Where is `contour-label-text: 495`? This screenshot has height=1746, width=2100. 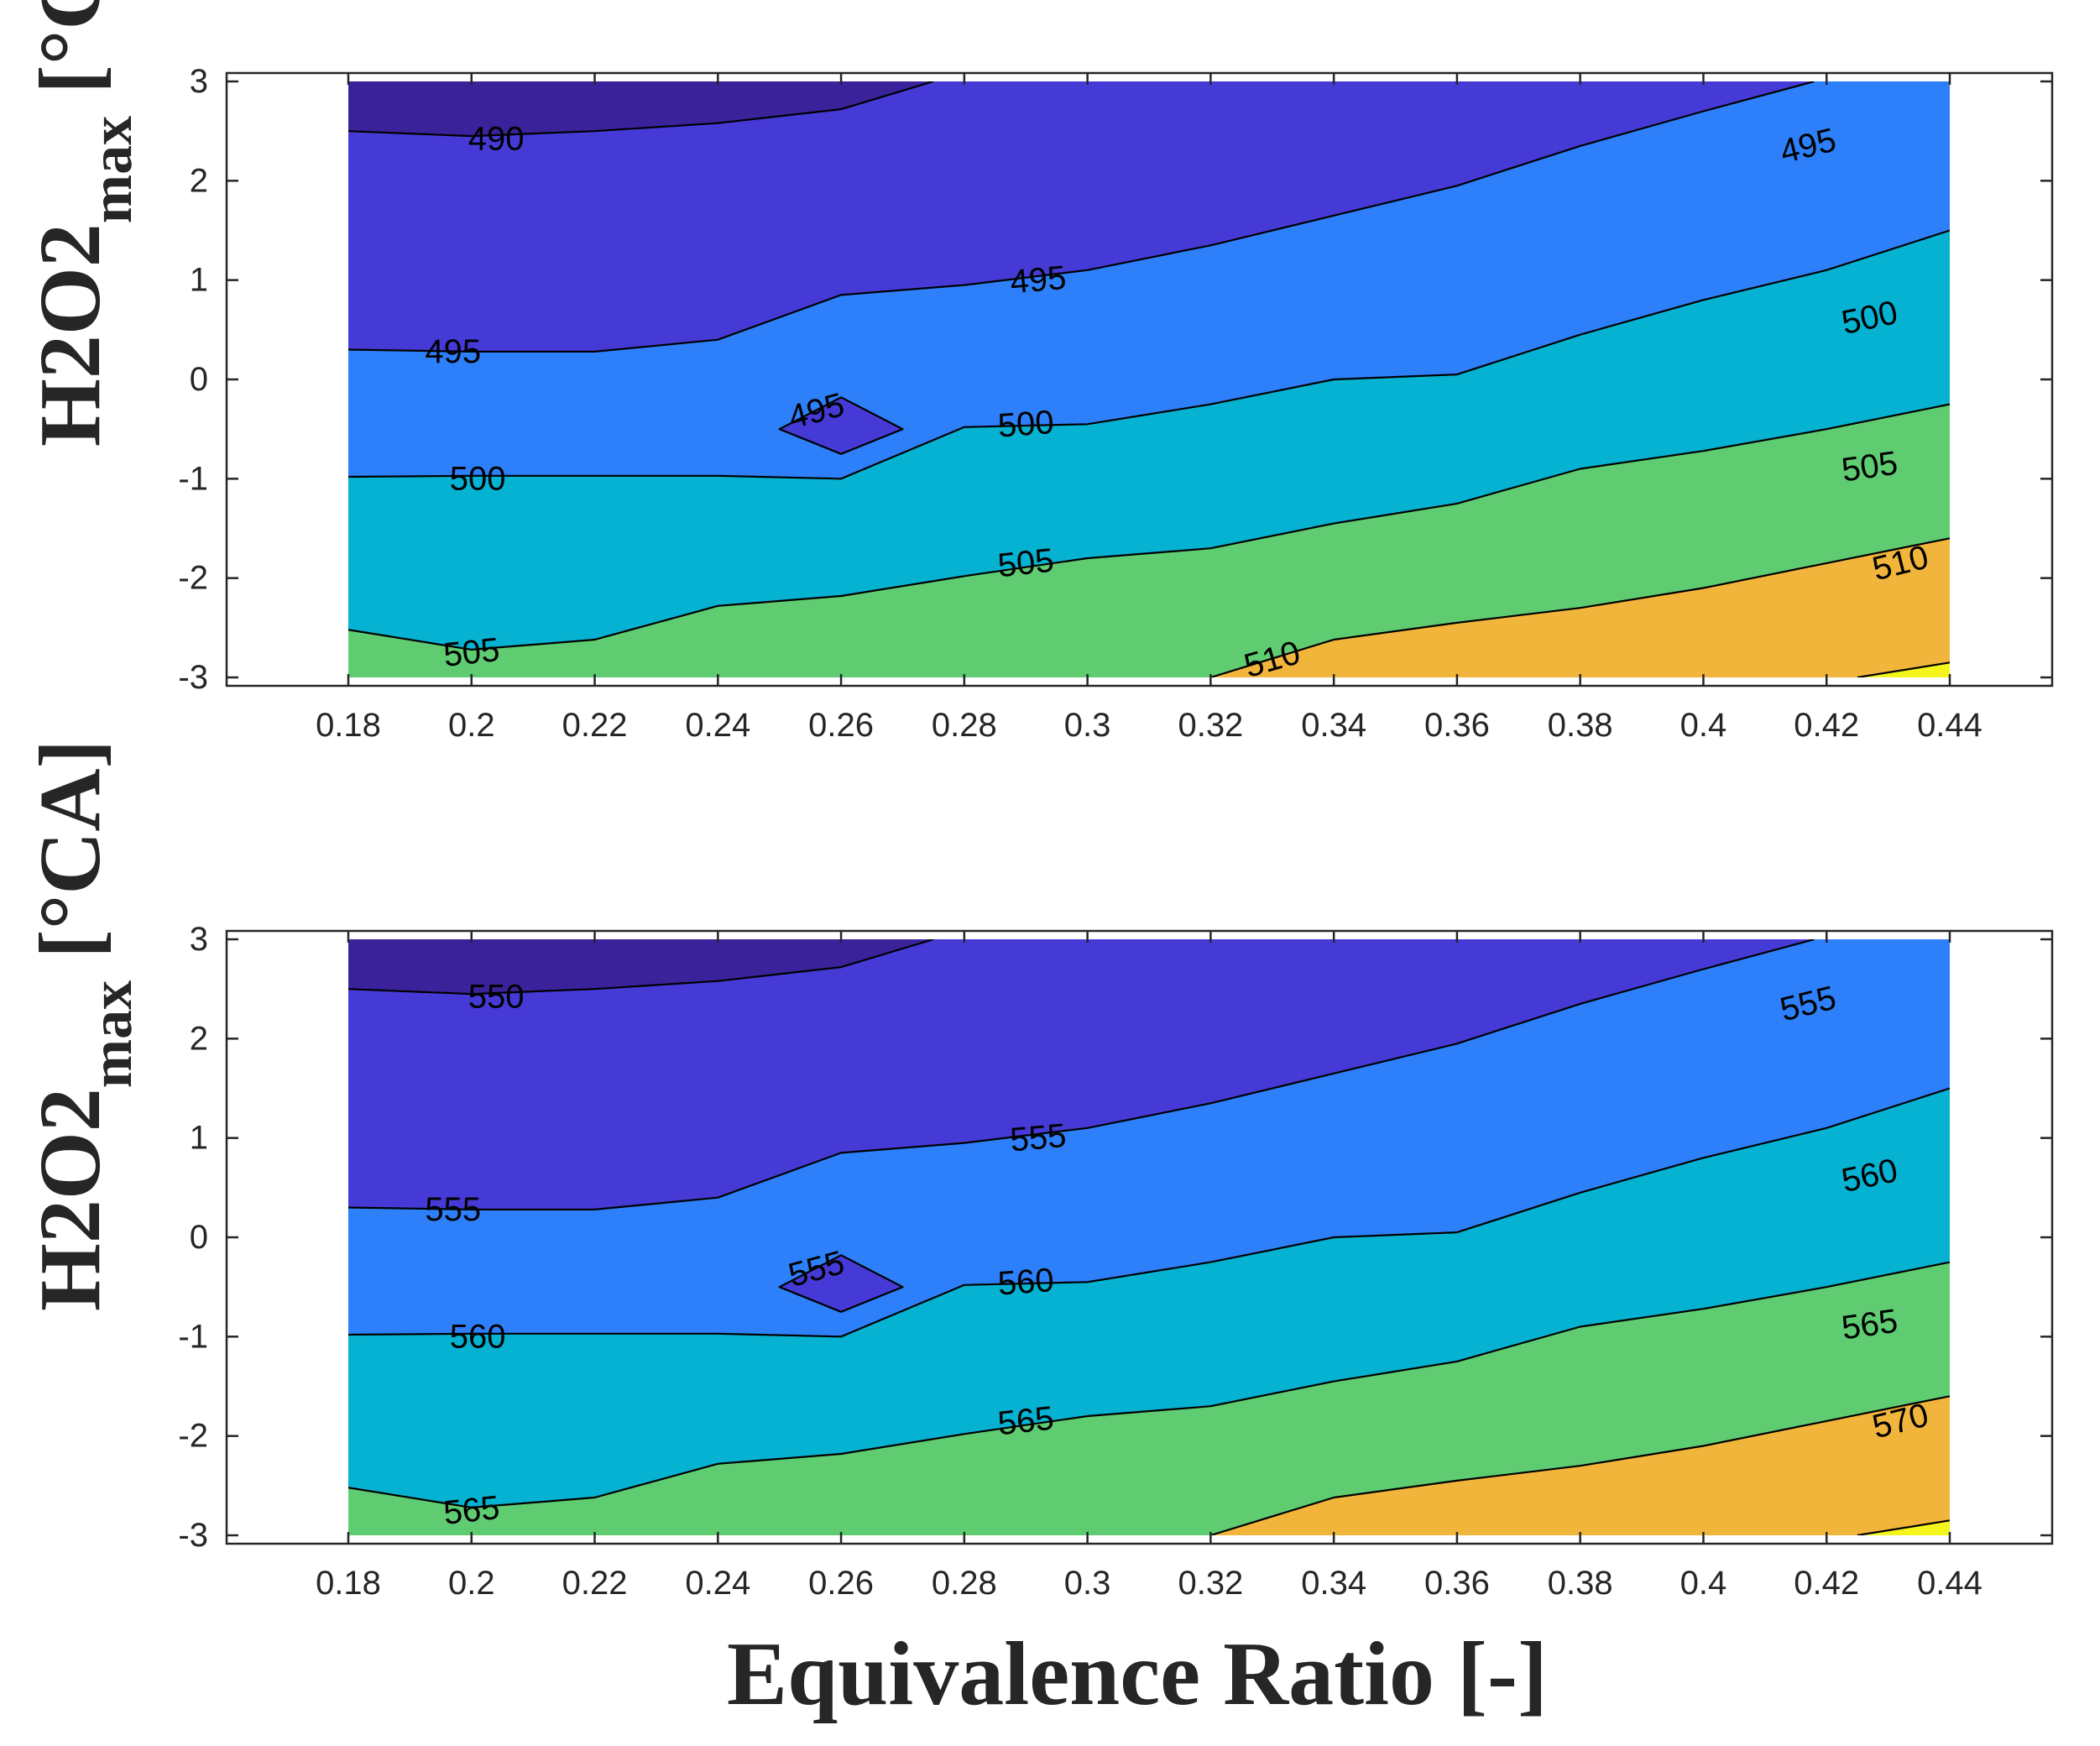 contour-label-text: 495 is located at coordinates (1038, 280).